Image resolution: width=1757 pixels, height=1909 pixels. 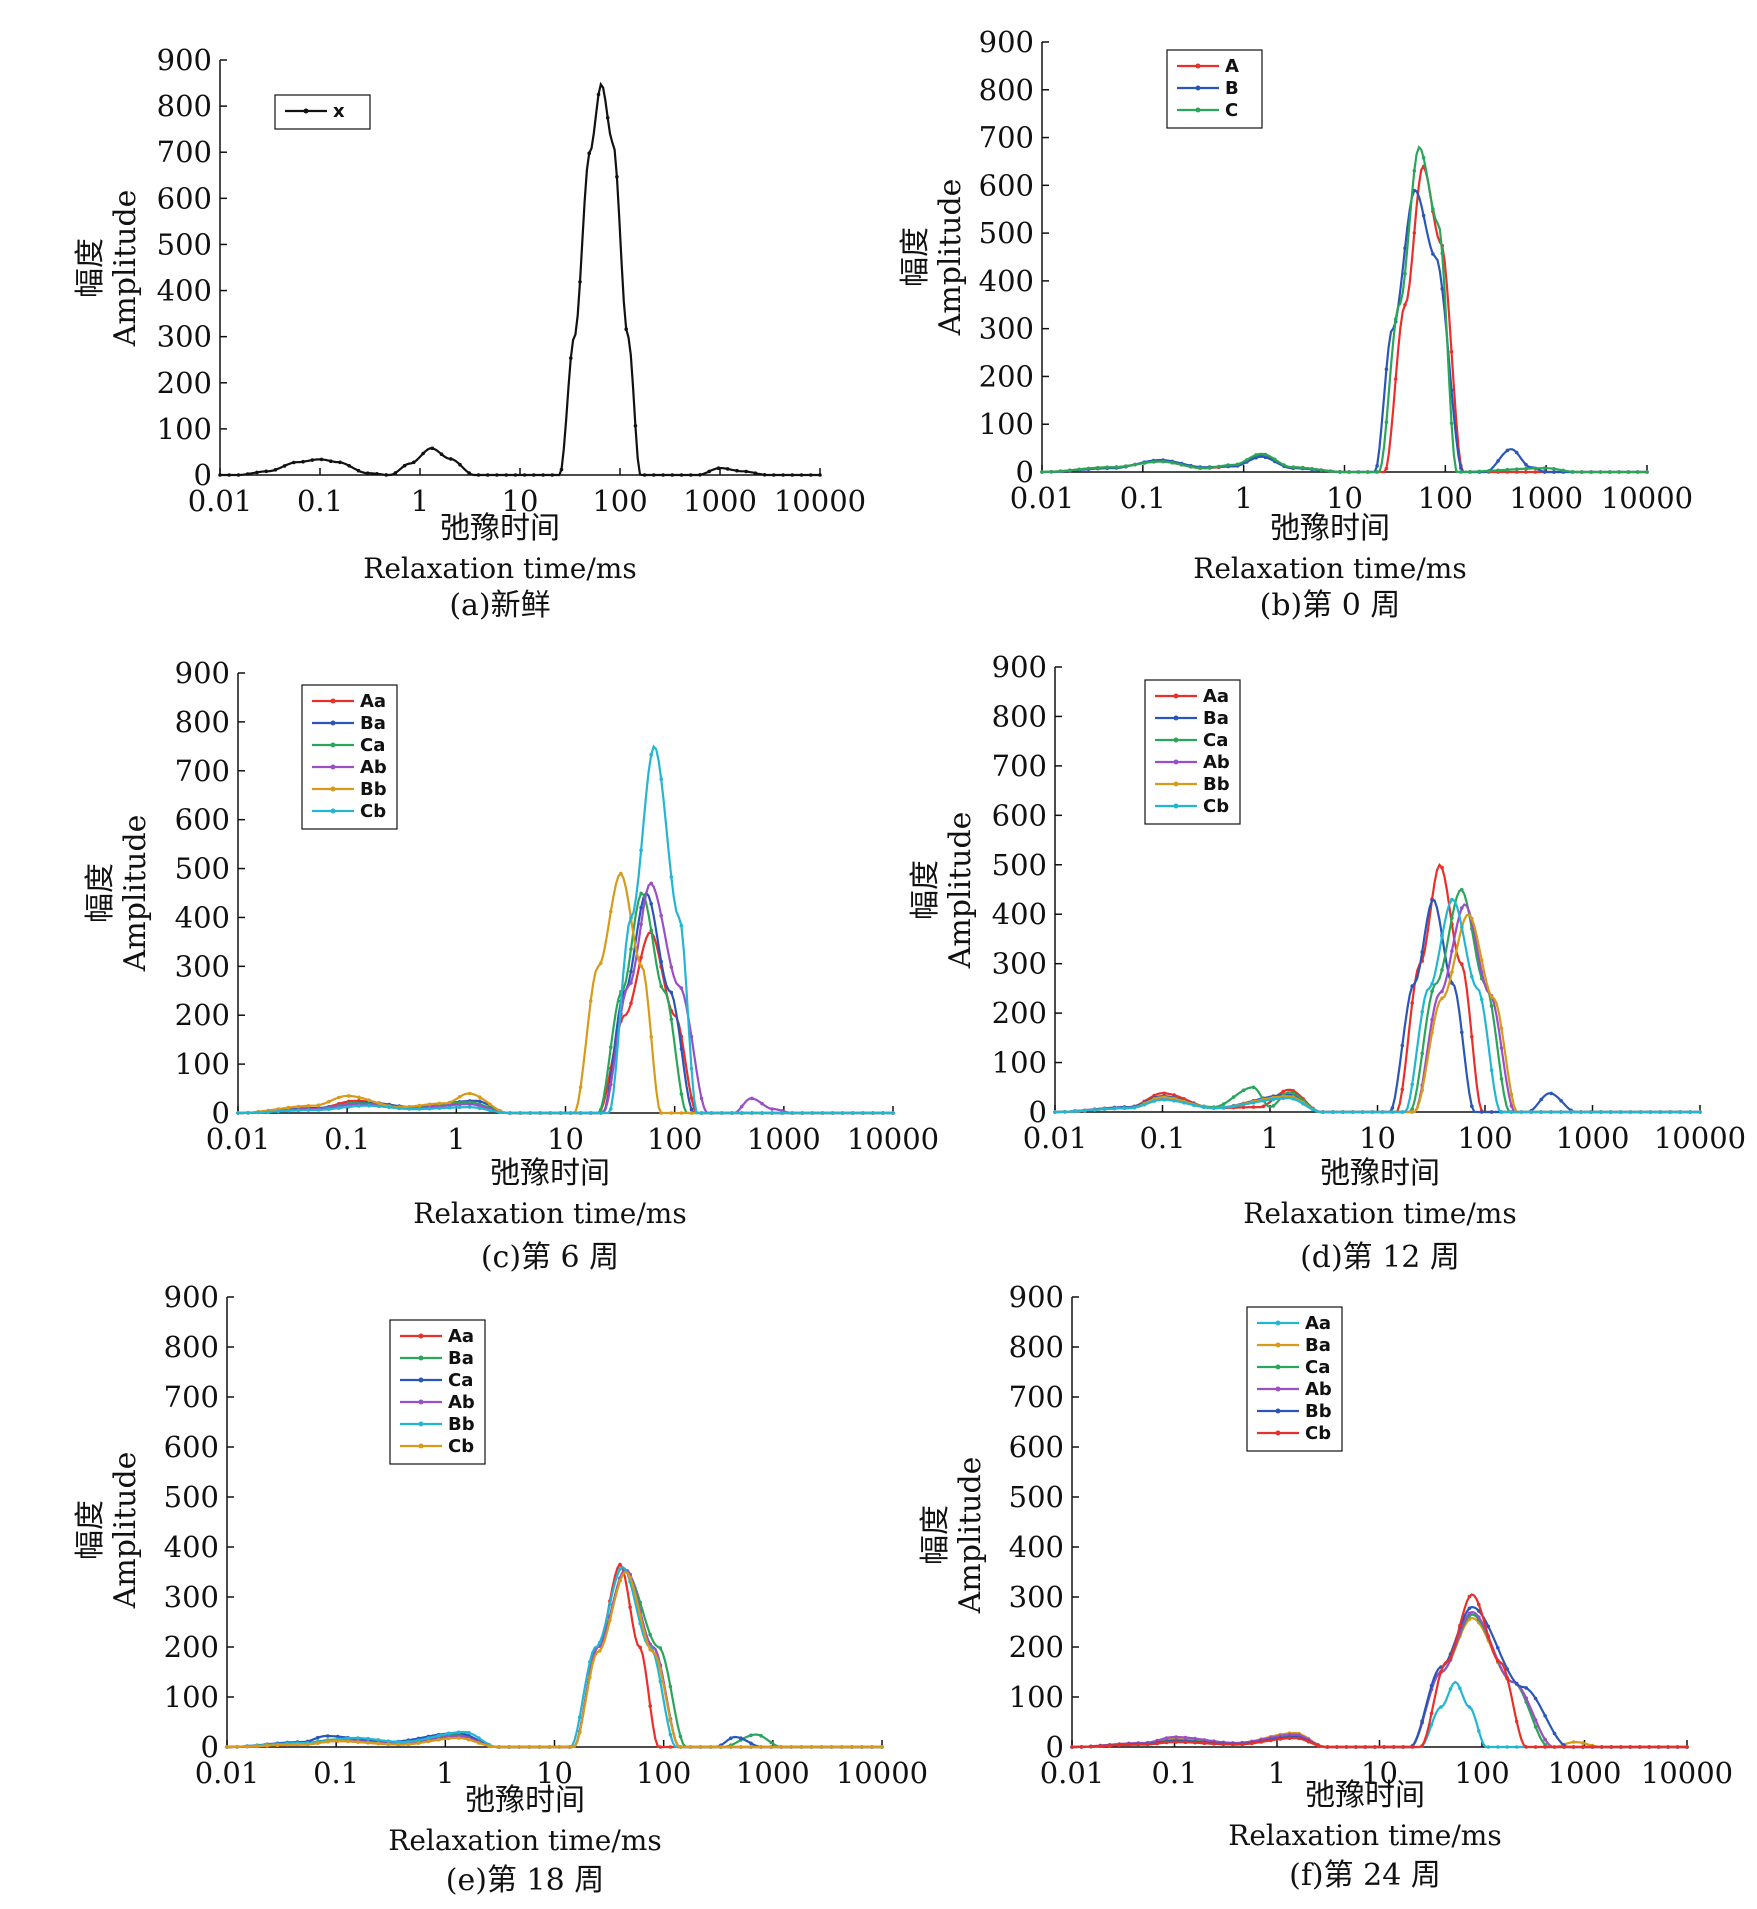 I want to click on x-tick-label: 1, so click(x=1243, y=498).